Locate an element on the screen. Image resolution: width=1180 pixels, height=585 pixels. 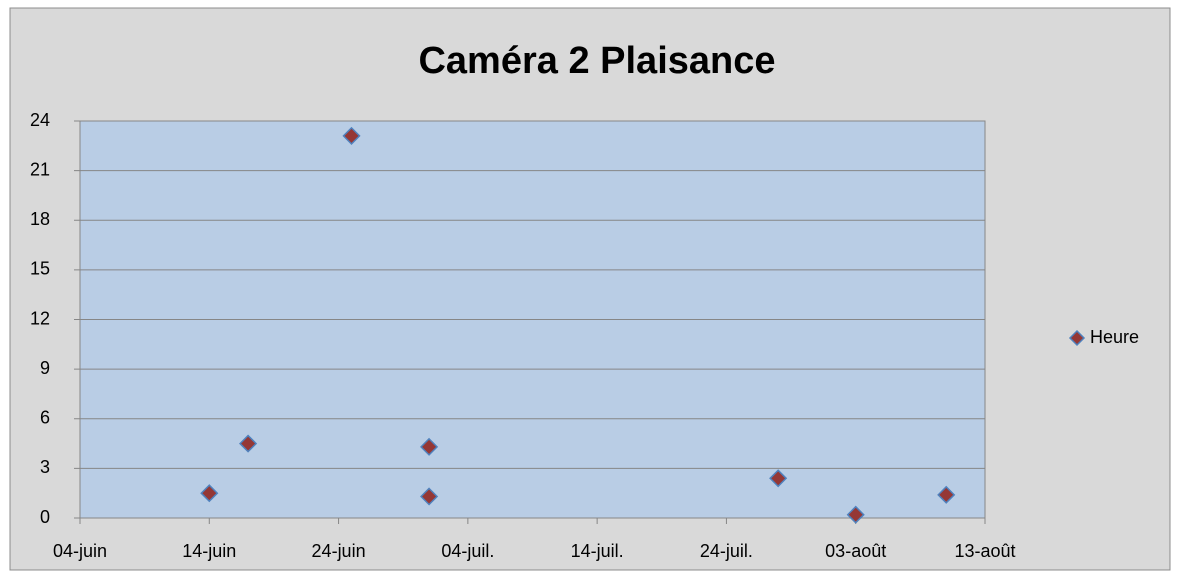
x-tick-label: 04-juil. is located at coordinates (467, 551).